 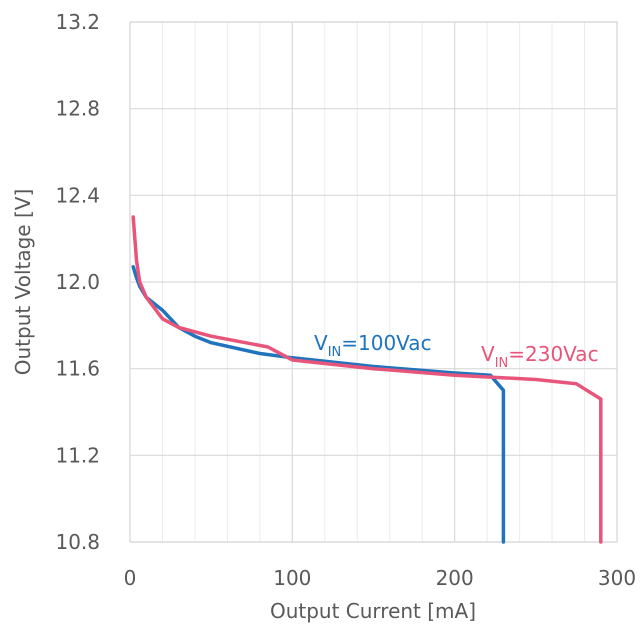 What do you see at coordinates (77, 542) in the screenshot?
I see `y-tick-label: 10.8` at bounding box center [77, 542].